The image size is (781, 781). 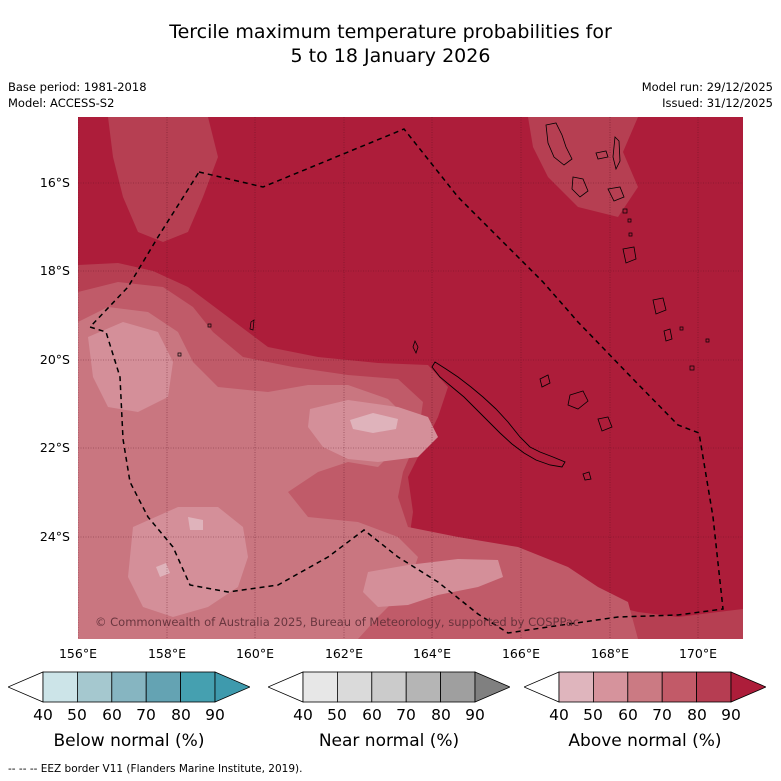 What do you see at coordinates (343, 653) in the screenshot?
I see `lon-label-162e: 162°E` at bounding box center [343, 653].